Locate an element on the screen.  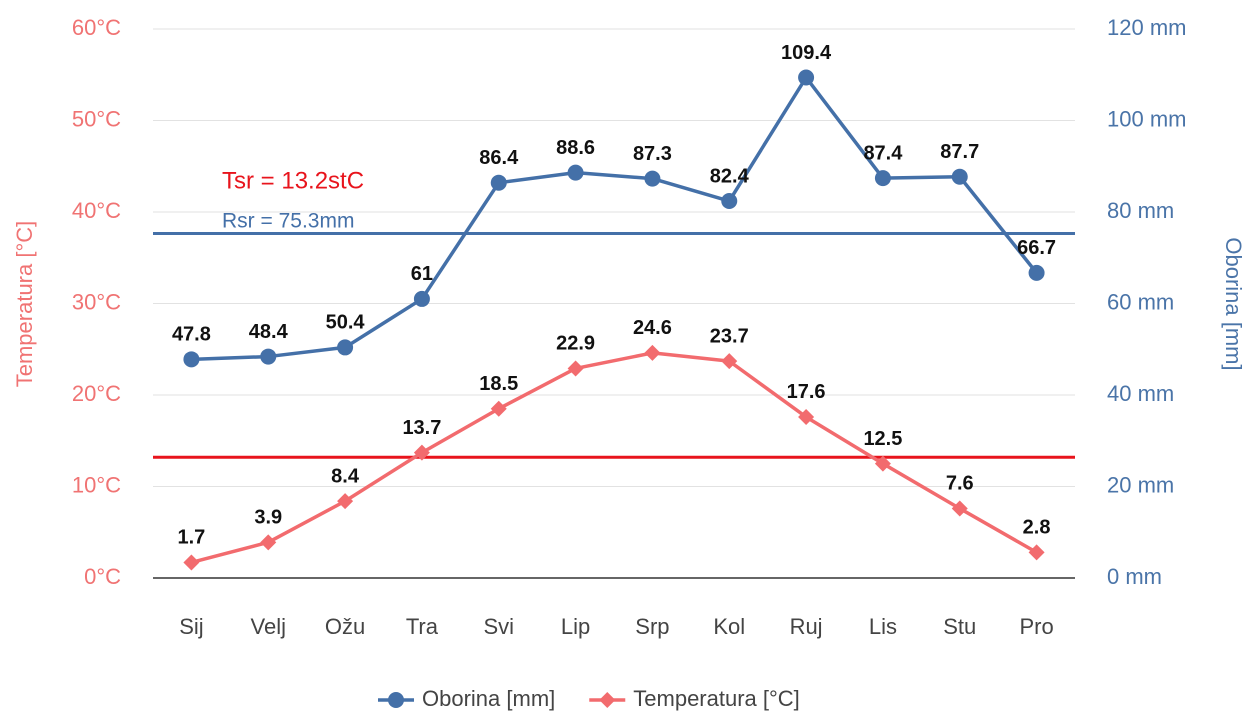
y2-axis-title: Oborina [mm] is located at coordinates (1233, 303).